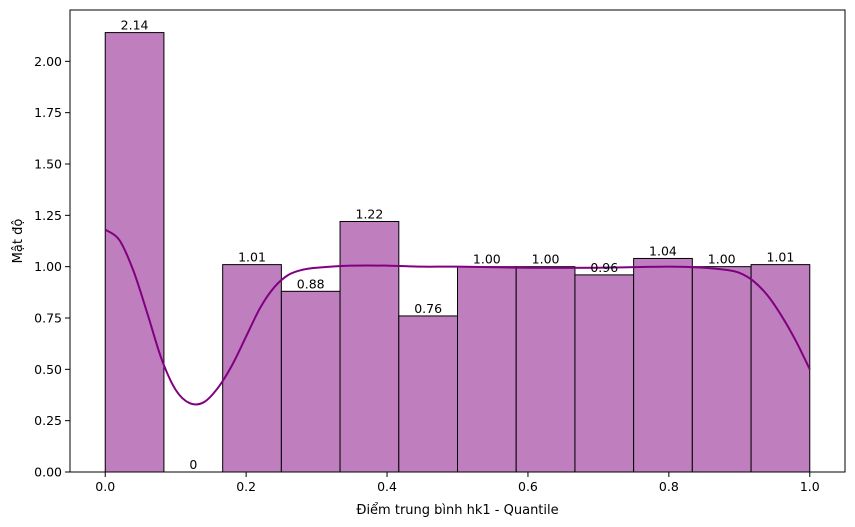 This screenshot has height=527, width=855. I want to click on bar-value-label: 2.14, so click(135, 25).